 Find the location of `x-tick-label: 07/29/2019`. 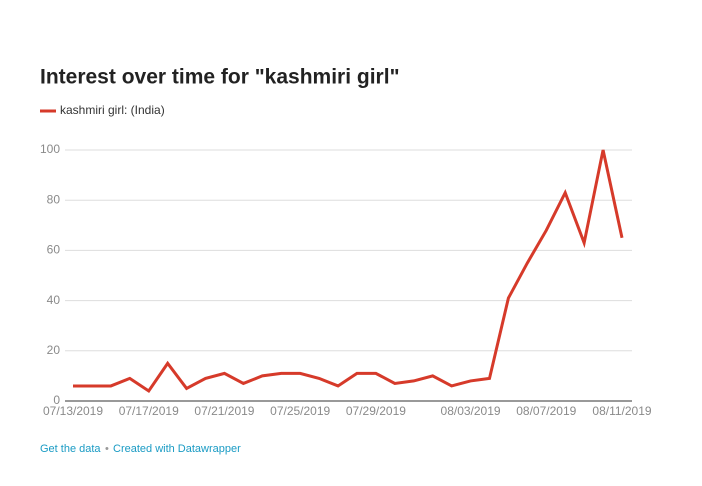

x-tick-label: 07/29/2019 is located at coordinates (376, 411).